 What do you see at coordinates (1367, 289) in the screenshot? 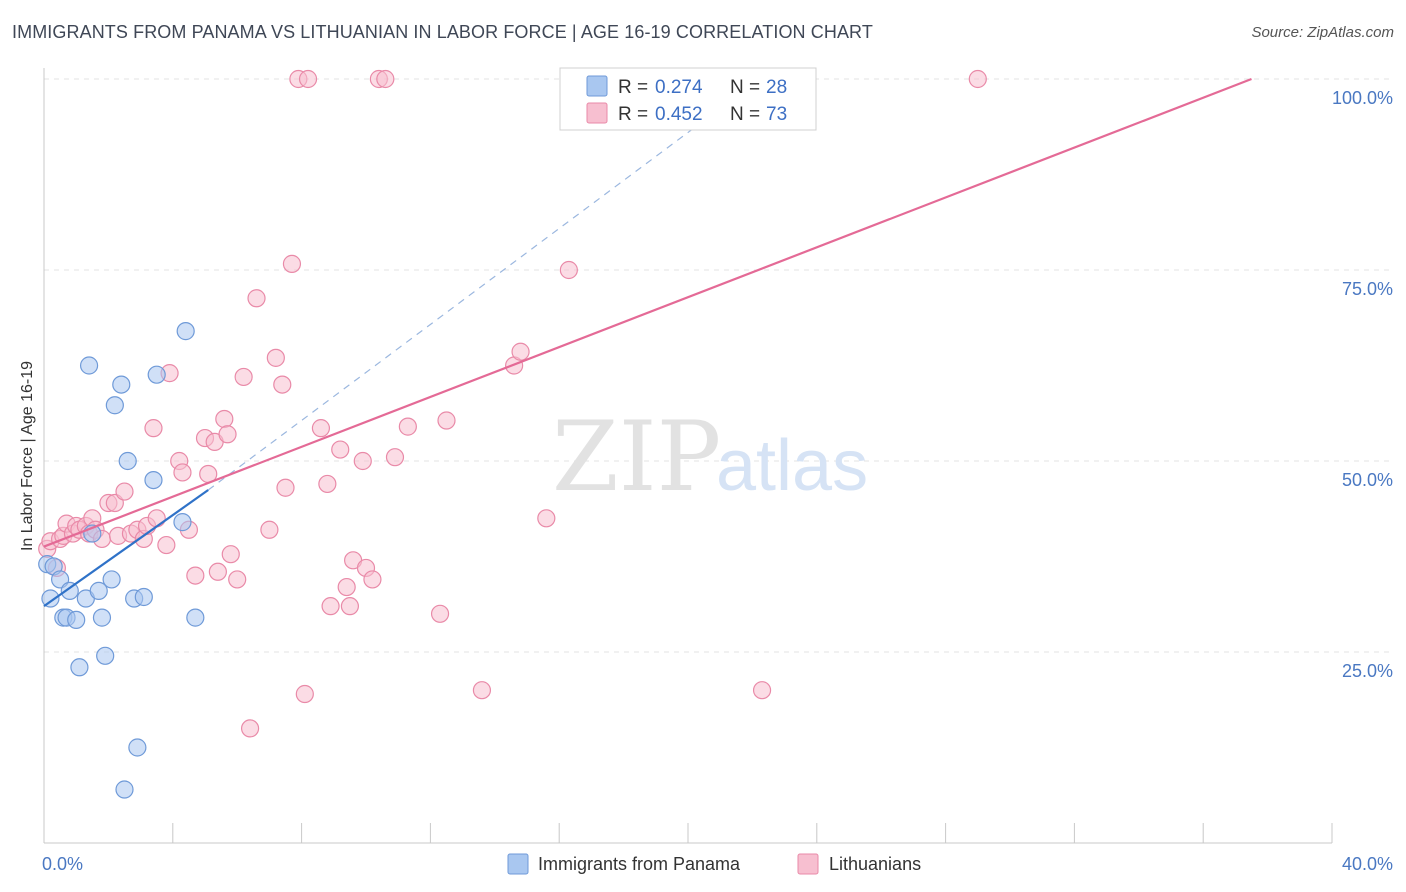
I see `y-tick-label: 75.0%` at bounding box center [1367, 289].